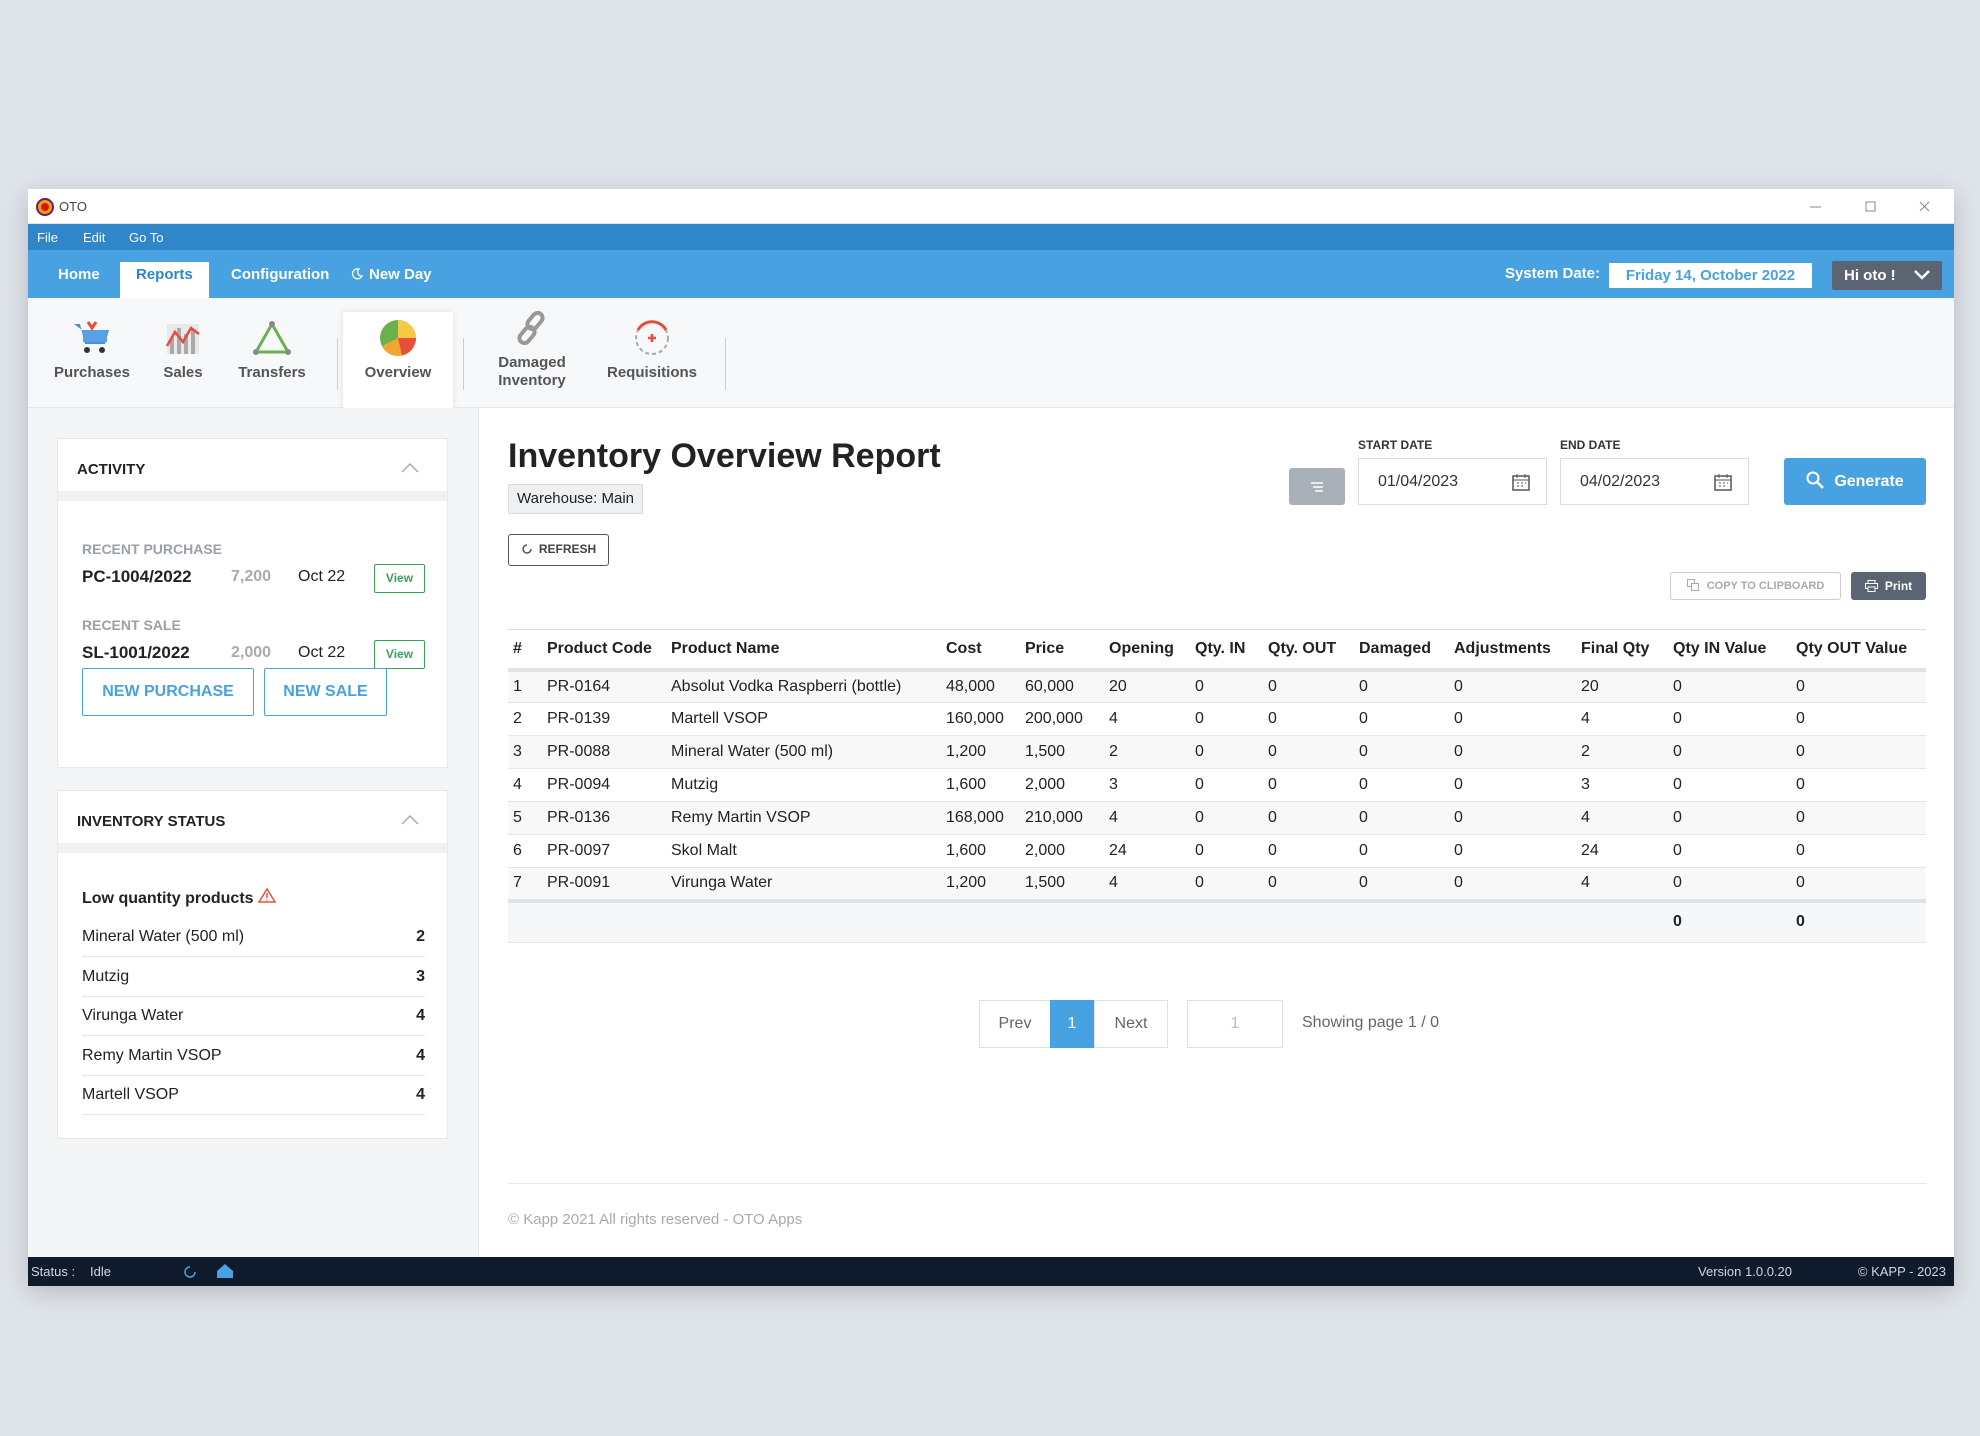  Describe the element at coordinates (1072, 1024) in the screenshot. I see `current-page: 1` at that location.